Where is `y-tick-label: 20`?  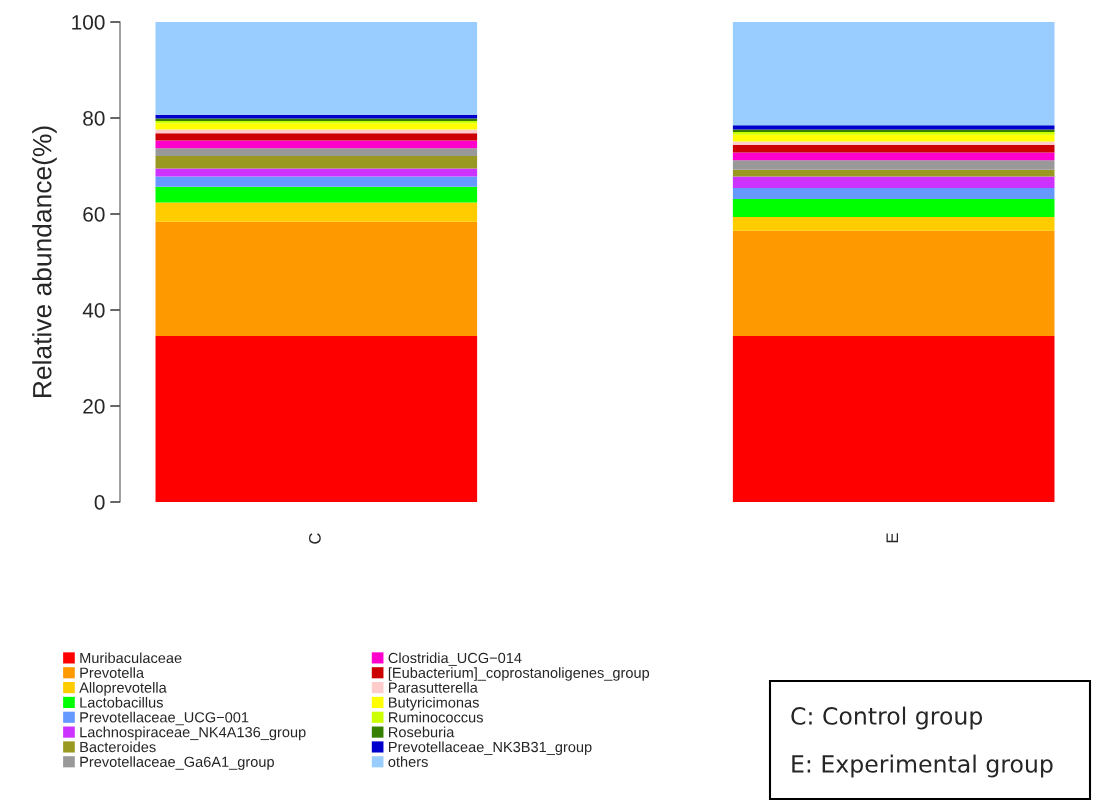 y-tick-label: 20 is located at coordinates (94, 406).